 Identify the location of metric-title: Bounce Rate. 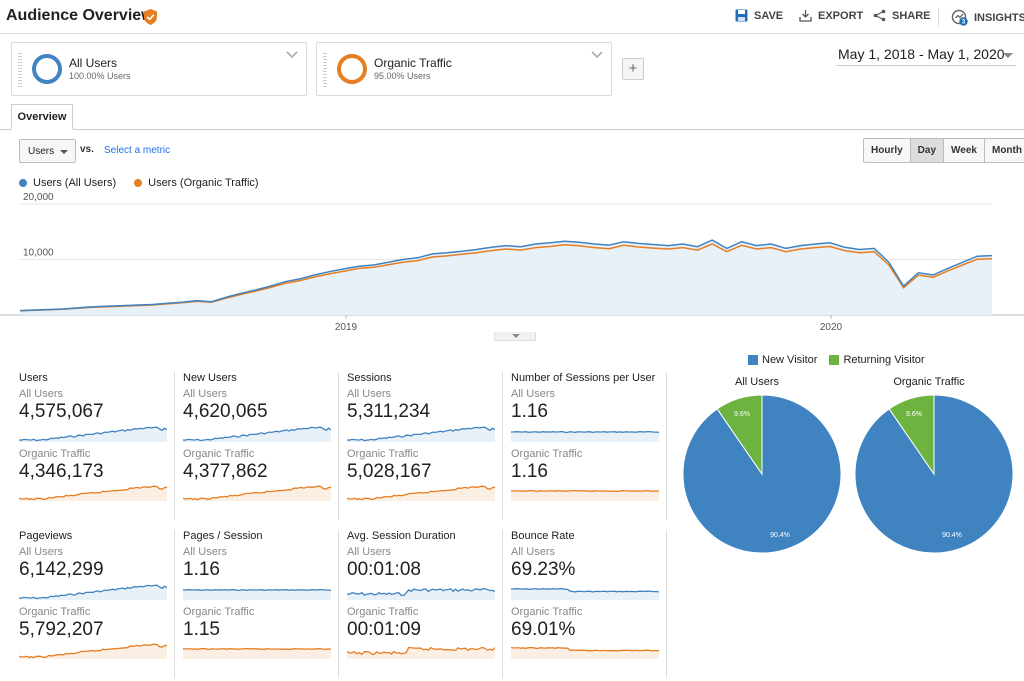
(543, 536).